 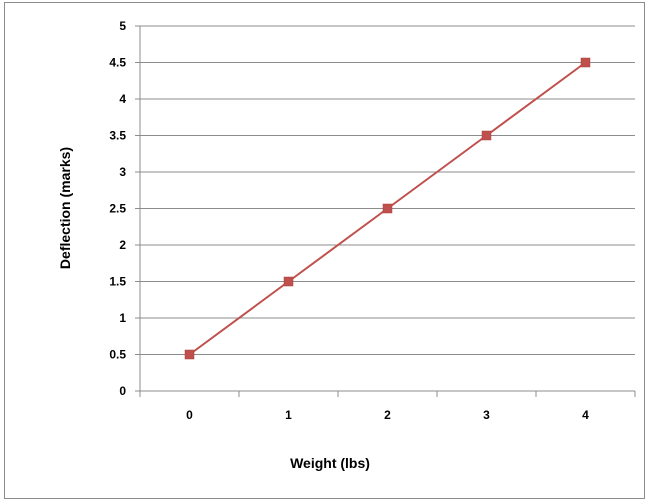 I want to click on y-tick-label: 1.5, so click(x=117, y=282).